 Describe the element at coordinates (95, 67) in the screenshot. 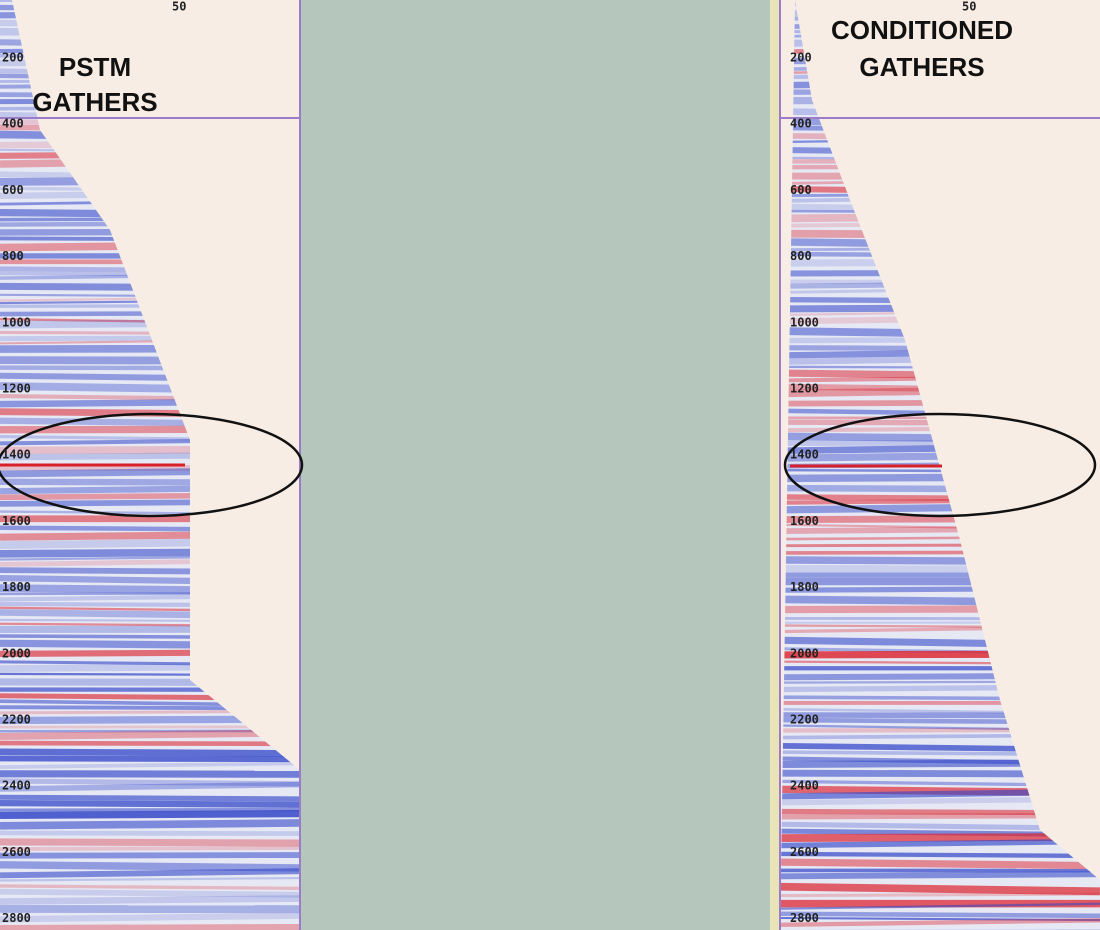

I see `panel-title: PSTM` at that location.